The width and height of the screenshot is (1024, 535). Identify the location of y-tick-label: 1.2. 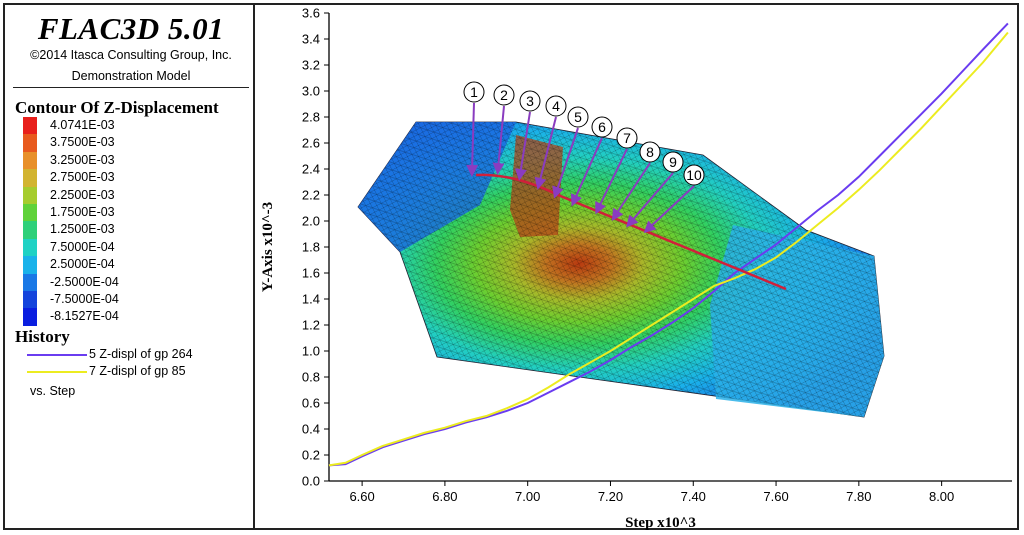
(311, 325).